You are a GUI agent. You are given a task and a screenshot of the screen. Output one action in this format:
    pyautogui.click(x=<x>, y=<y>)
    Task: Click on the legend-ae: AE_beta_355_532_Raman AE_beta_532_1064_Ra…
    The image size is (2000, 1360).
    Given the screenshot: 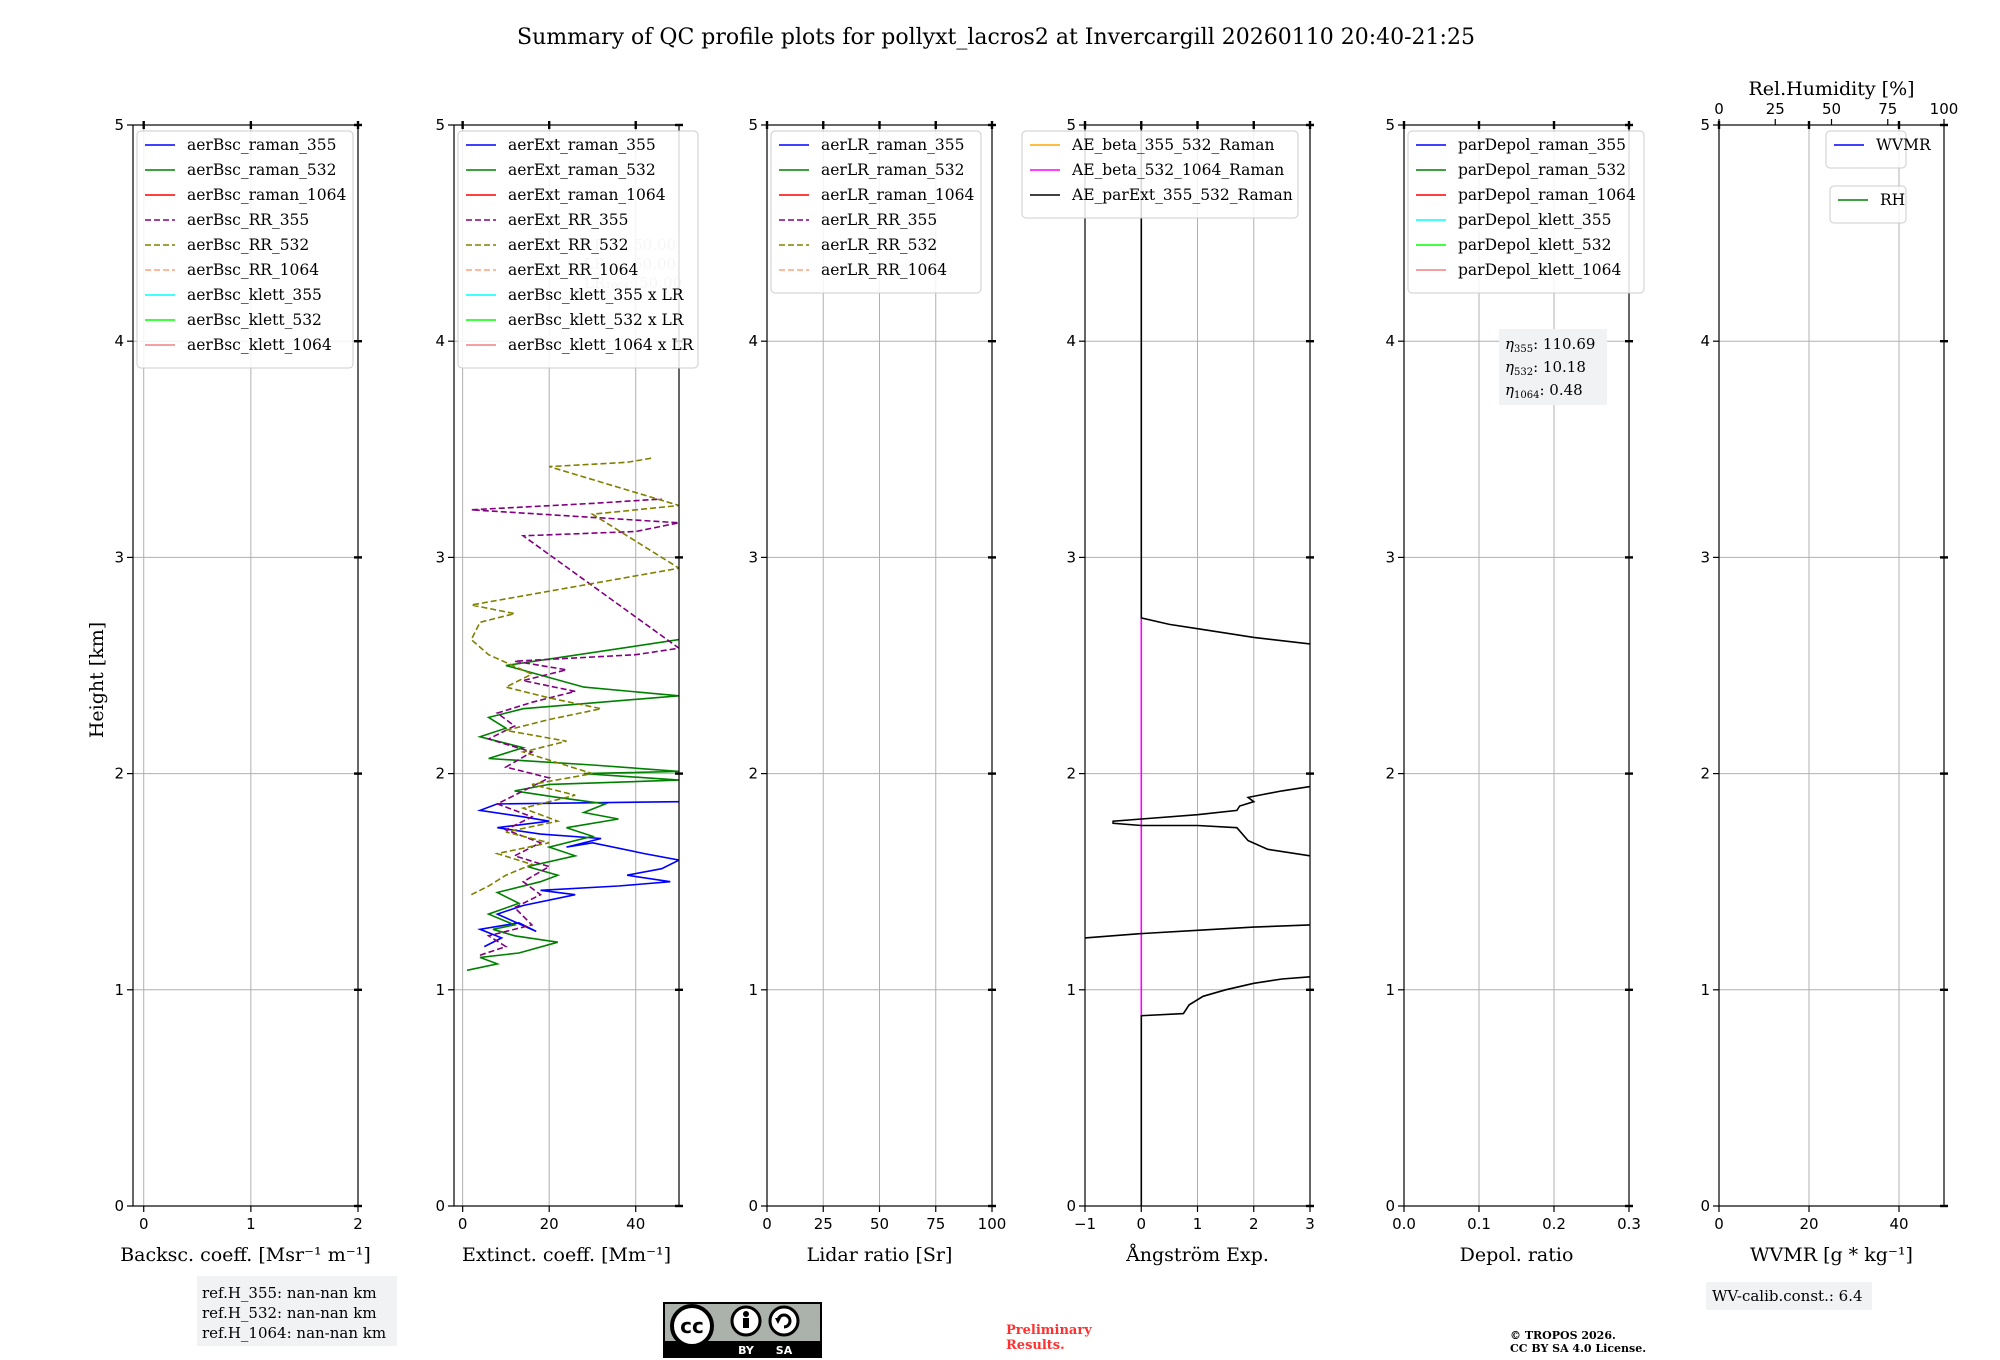 What is the action you would take?
    pyautogui.click(x=1160, y=174)
    